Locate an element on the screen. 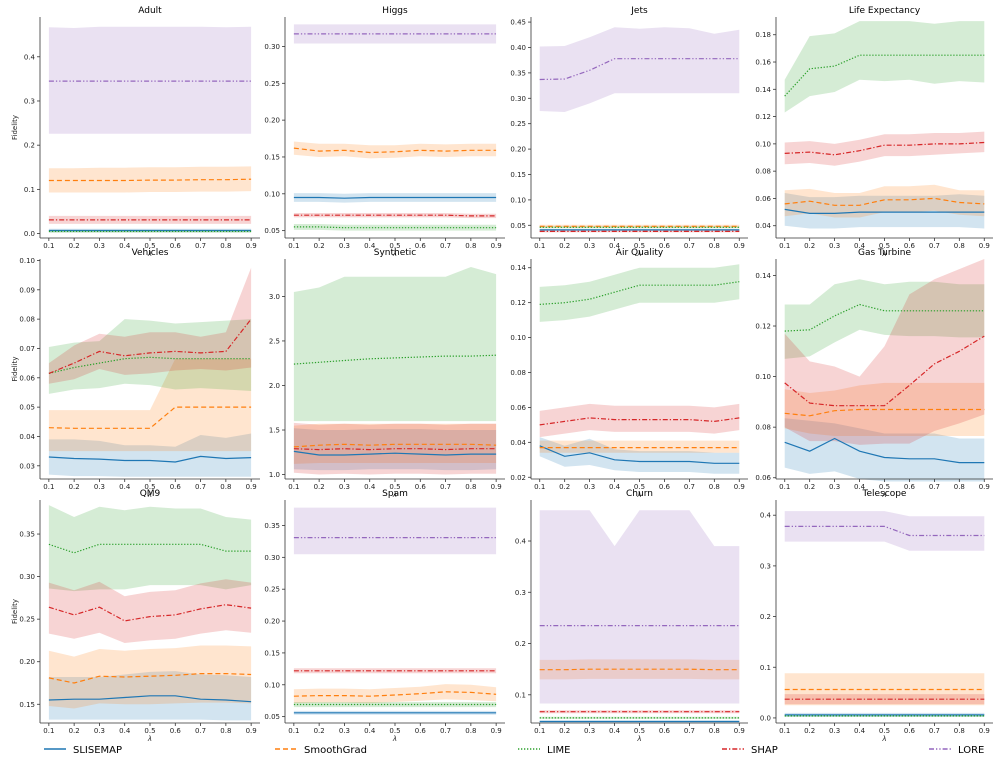 This screenshot has width=996, height=757. y-tick-label: 0.20 is located at coordinates (518, 150).